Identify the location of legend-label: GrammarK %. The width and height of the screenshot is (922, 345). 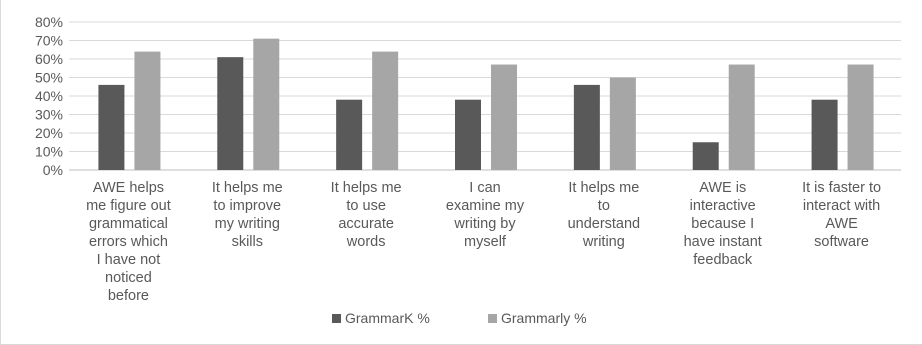
(387, 318).